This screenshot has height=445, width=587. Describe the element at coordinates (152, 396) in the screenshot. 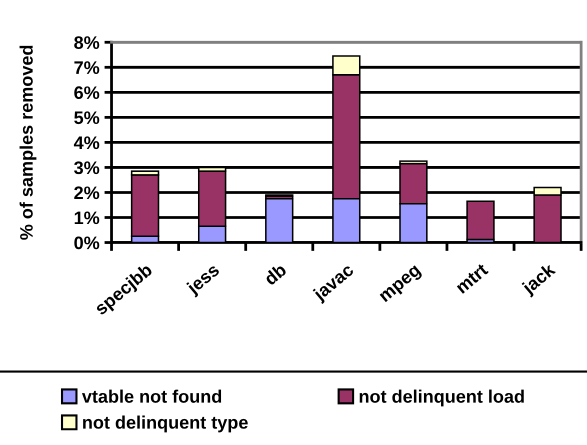

I see `legend-label: vtable not found` at that location.